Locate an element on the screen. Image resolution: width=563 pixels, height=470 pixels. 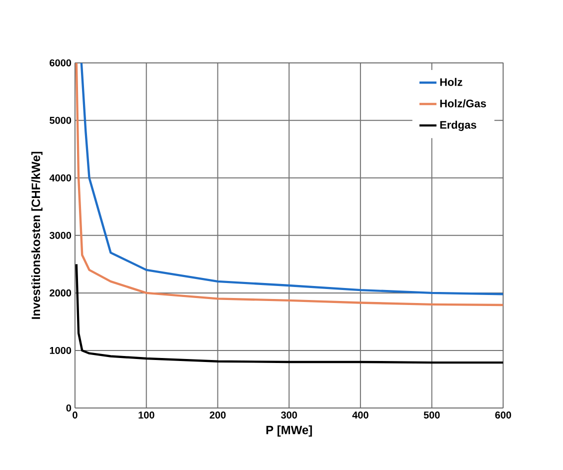
x-tick-label: 0 is located at coordinates (75, 415).